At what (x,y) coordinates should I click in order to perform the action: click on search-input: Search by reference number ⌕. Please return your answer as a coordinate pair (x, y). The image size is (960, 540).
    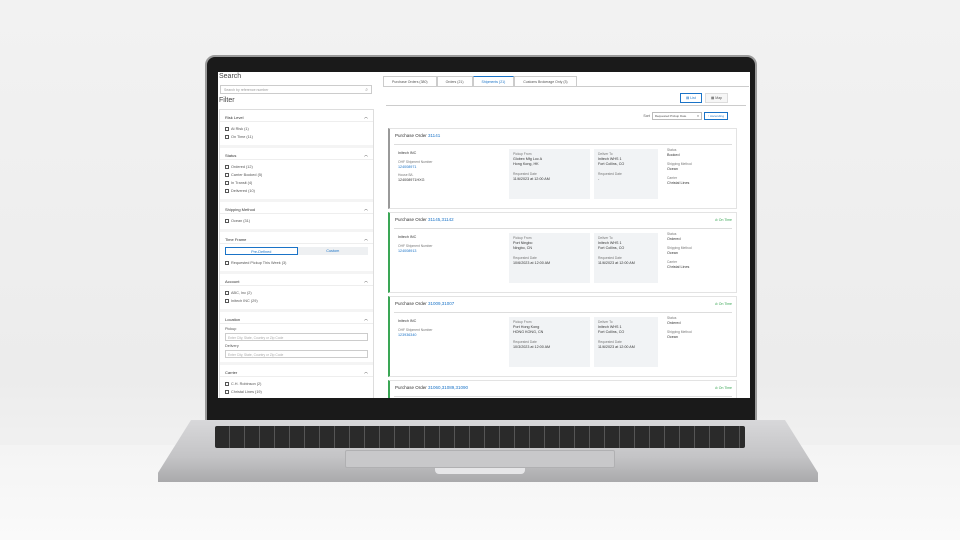
    Looking at the image, I should click on (296, 89).